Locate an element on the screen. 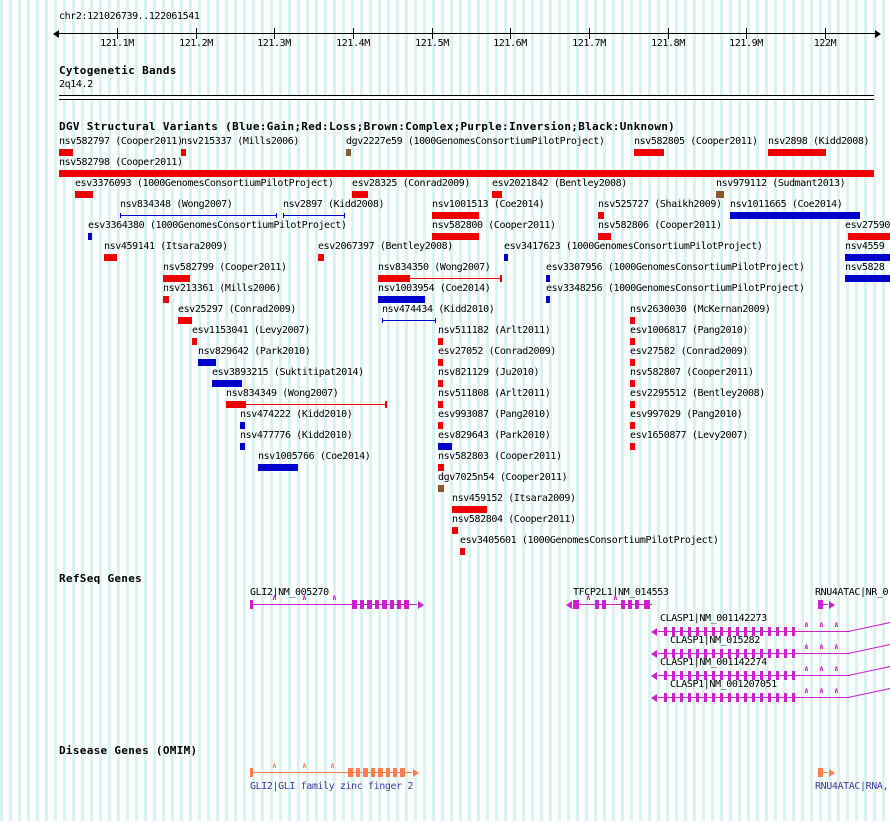 This screenshot has width=890, height=821. gene-label: CLASP1|NM_015282 is located at coordinates (715, 640).